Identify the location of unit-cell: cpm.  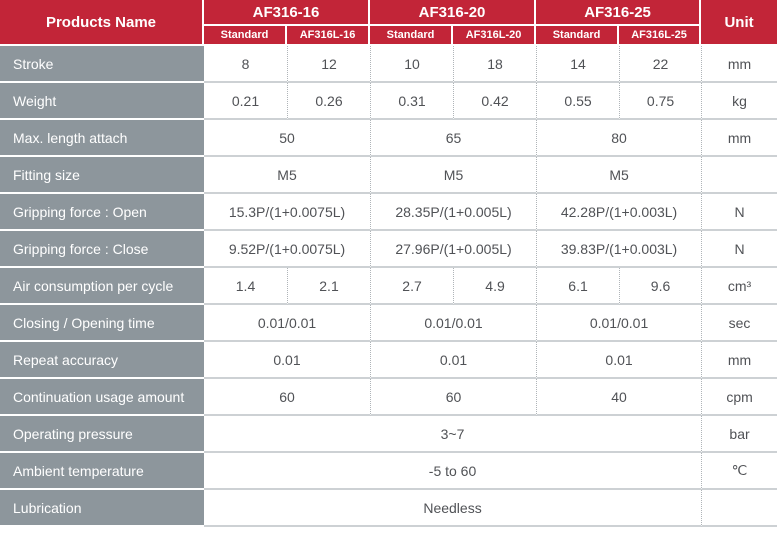
(739, 397).